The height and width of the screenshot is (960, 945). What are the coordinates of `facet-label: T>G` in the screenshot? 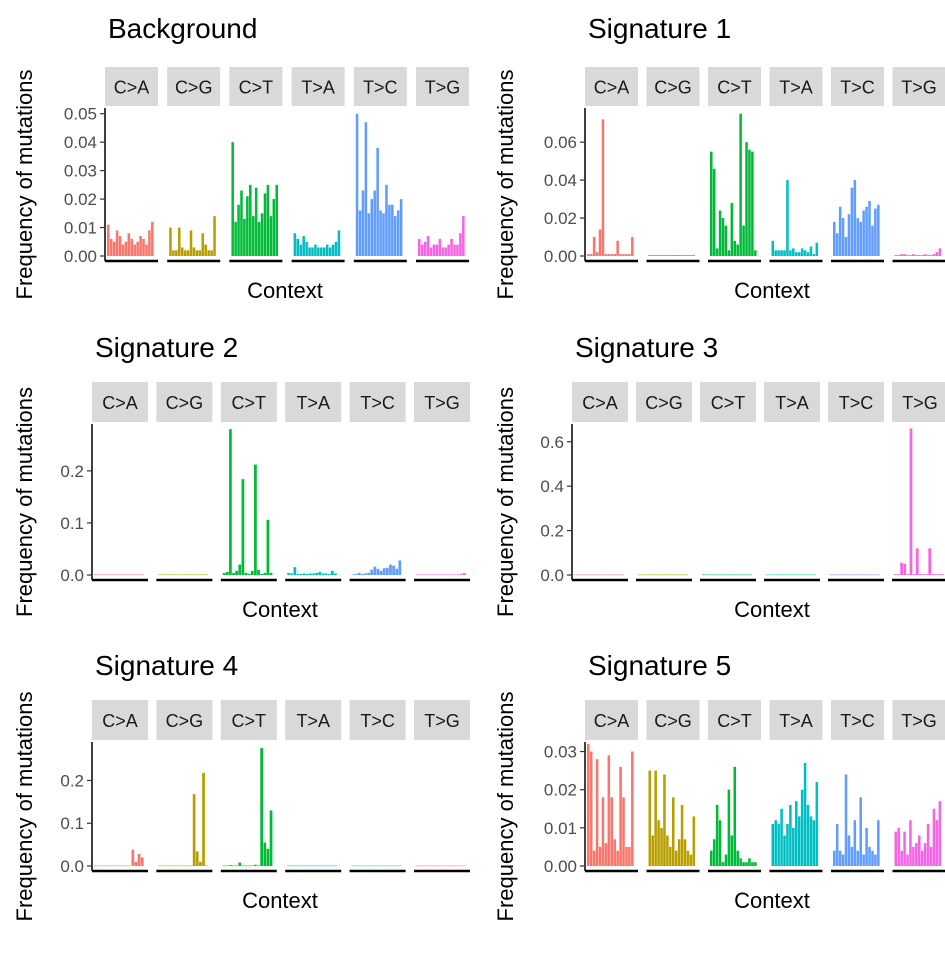 It's located at (920, 403).